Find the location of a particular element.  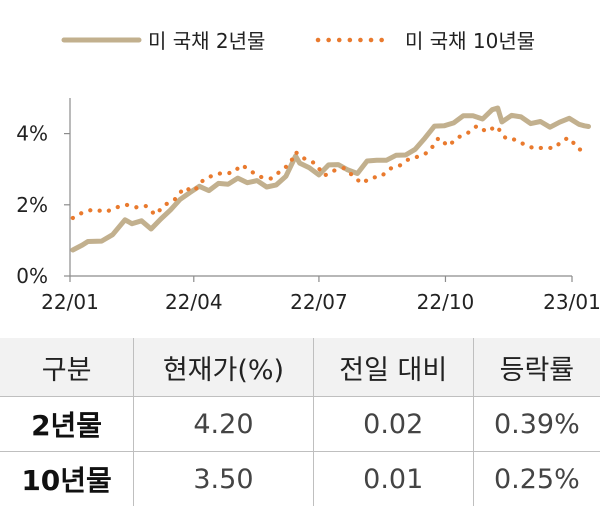

table-header-row: 구분 현재가(%) 전일 대비 등락률 is located at coordinates (300, 367).